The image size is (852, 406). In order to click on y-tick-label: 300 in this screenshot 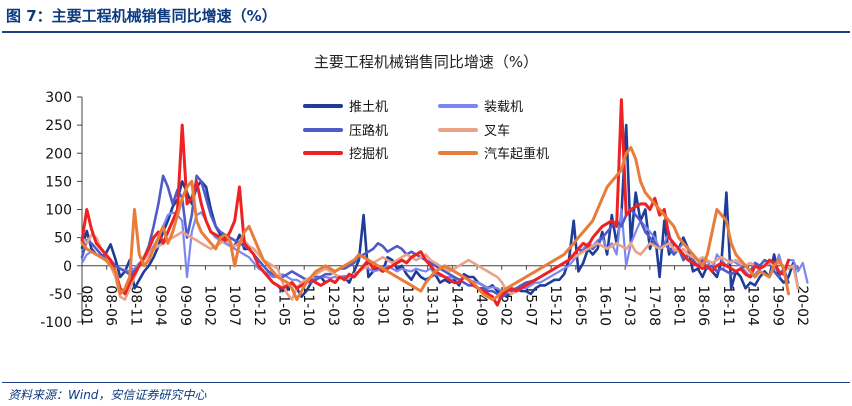, I will do `click(58, 98)`.